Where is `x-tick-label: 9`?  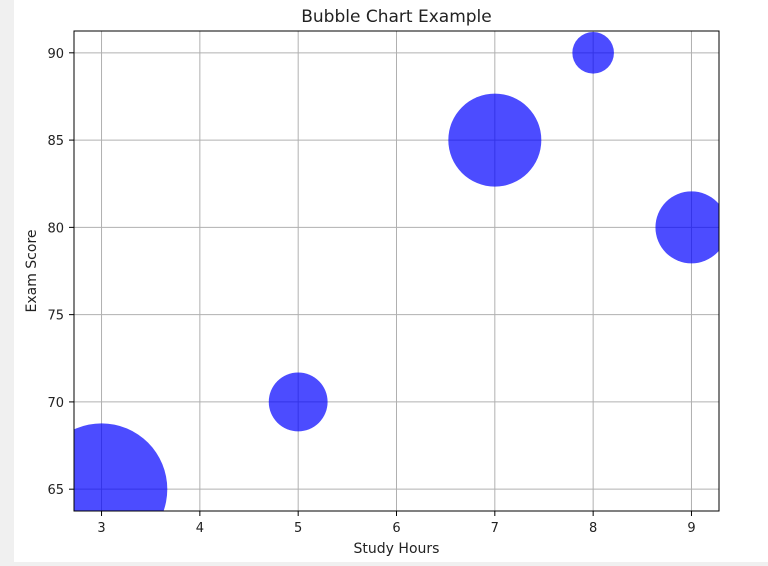
x-tick-label: 9 is located at coordinates (691, 528).